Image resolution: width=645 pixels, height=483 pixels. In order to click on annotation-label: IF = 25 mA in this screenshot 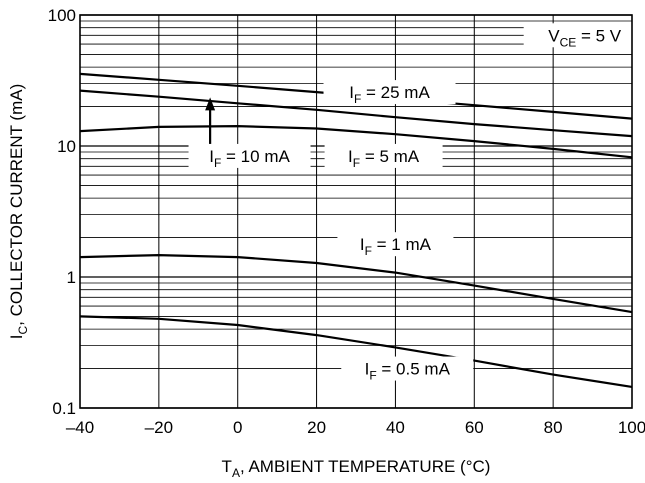, I will do `click(389, 94)`.